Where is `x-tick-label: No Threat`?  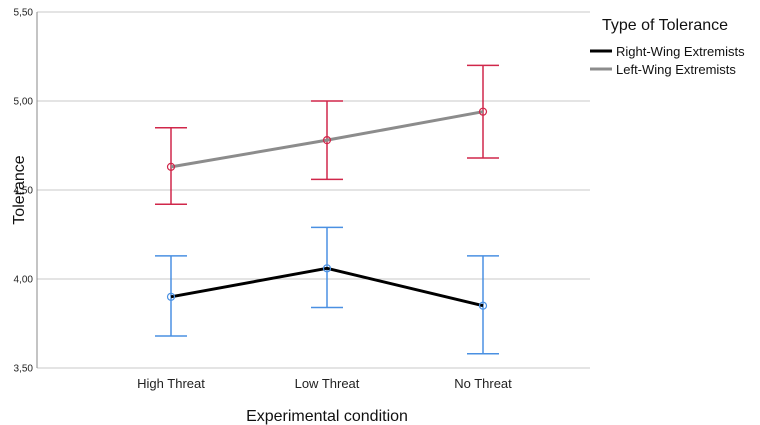 x-tick-label: No Threat is located at coordinates (483, 383).